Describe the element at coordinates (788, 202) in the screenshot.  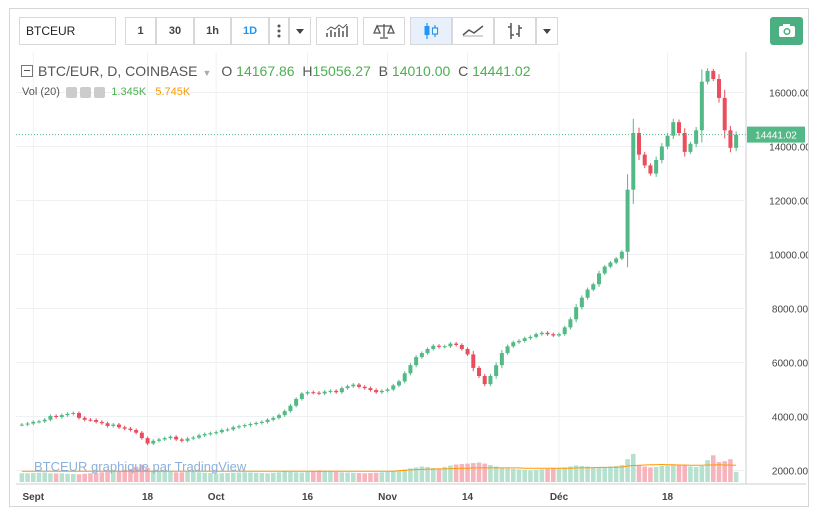
I see `y-tick-label: 12000.00` at that location.